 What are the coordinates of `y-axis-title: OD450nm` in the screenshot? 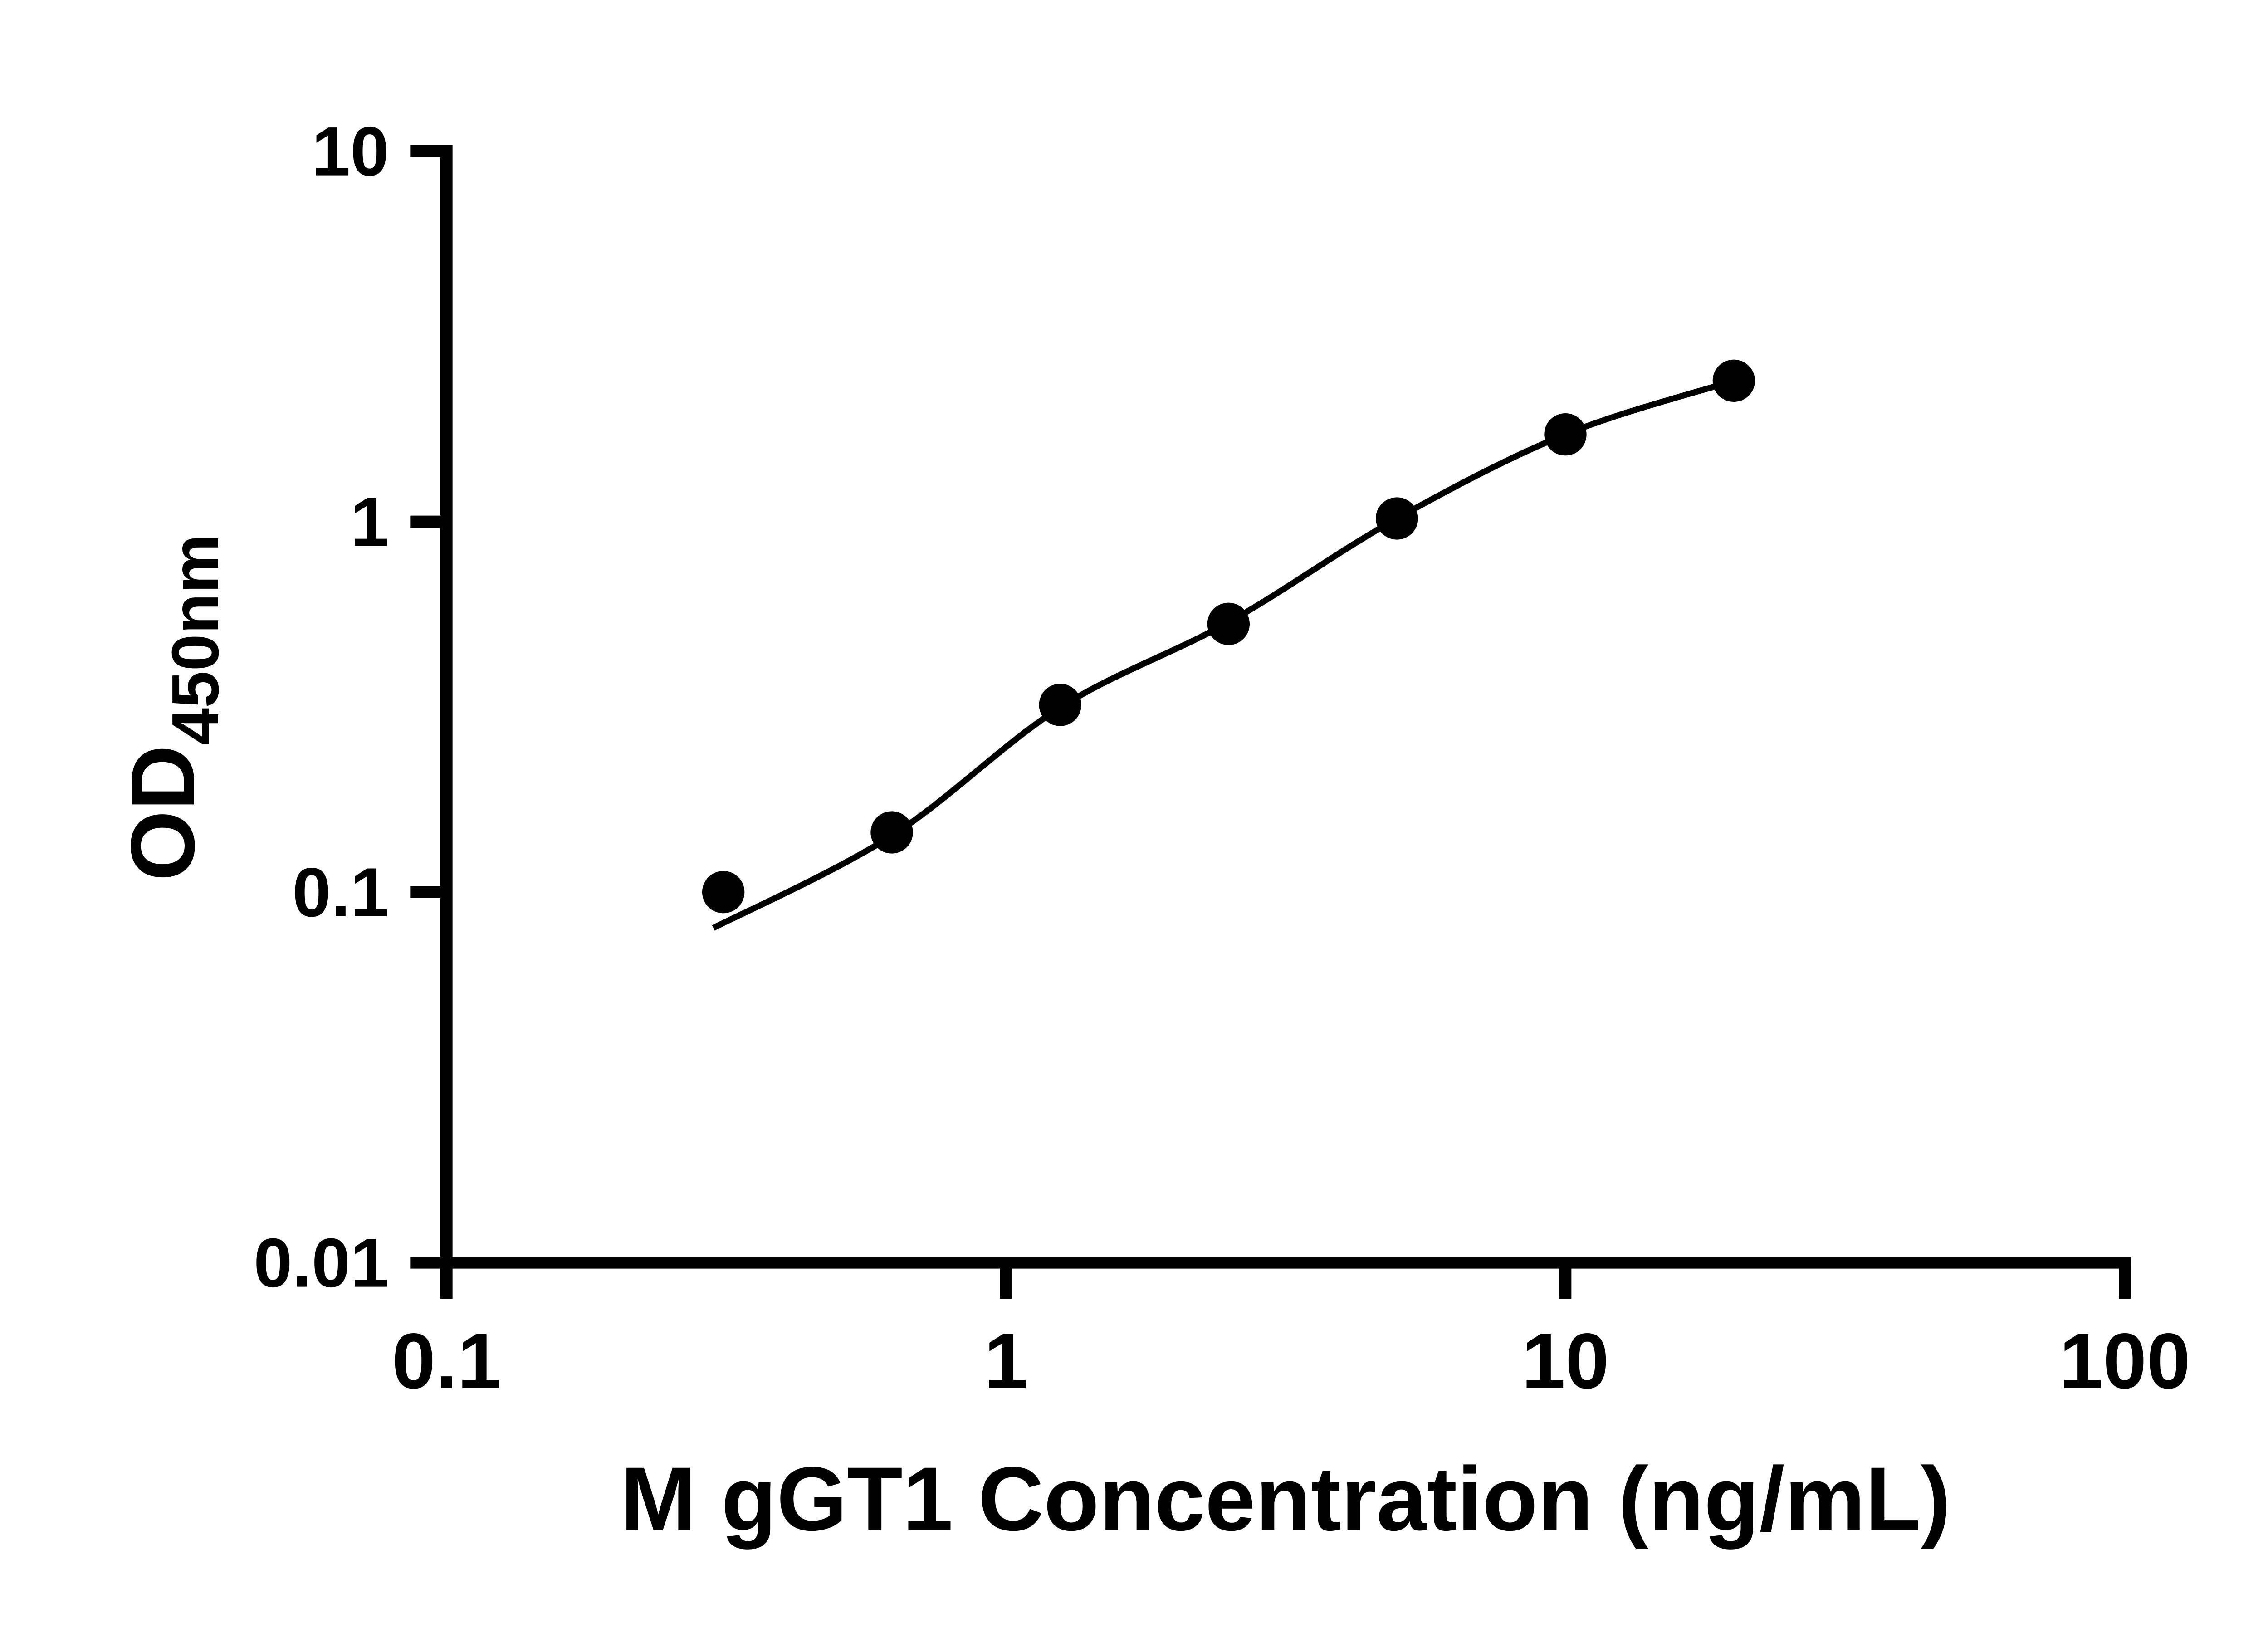 It's located at (172, 707).